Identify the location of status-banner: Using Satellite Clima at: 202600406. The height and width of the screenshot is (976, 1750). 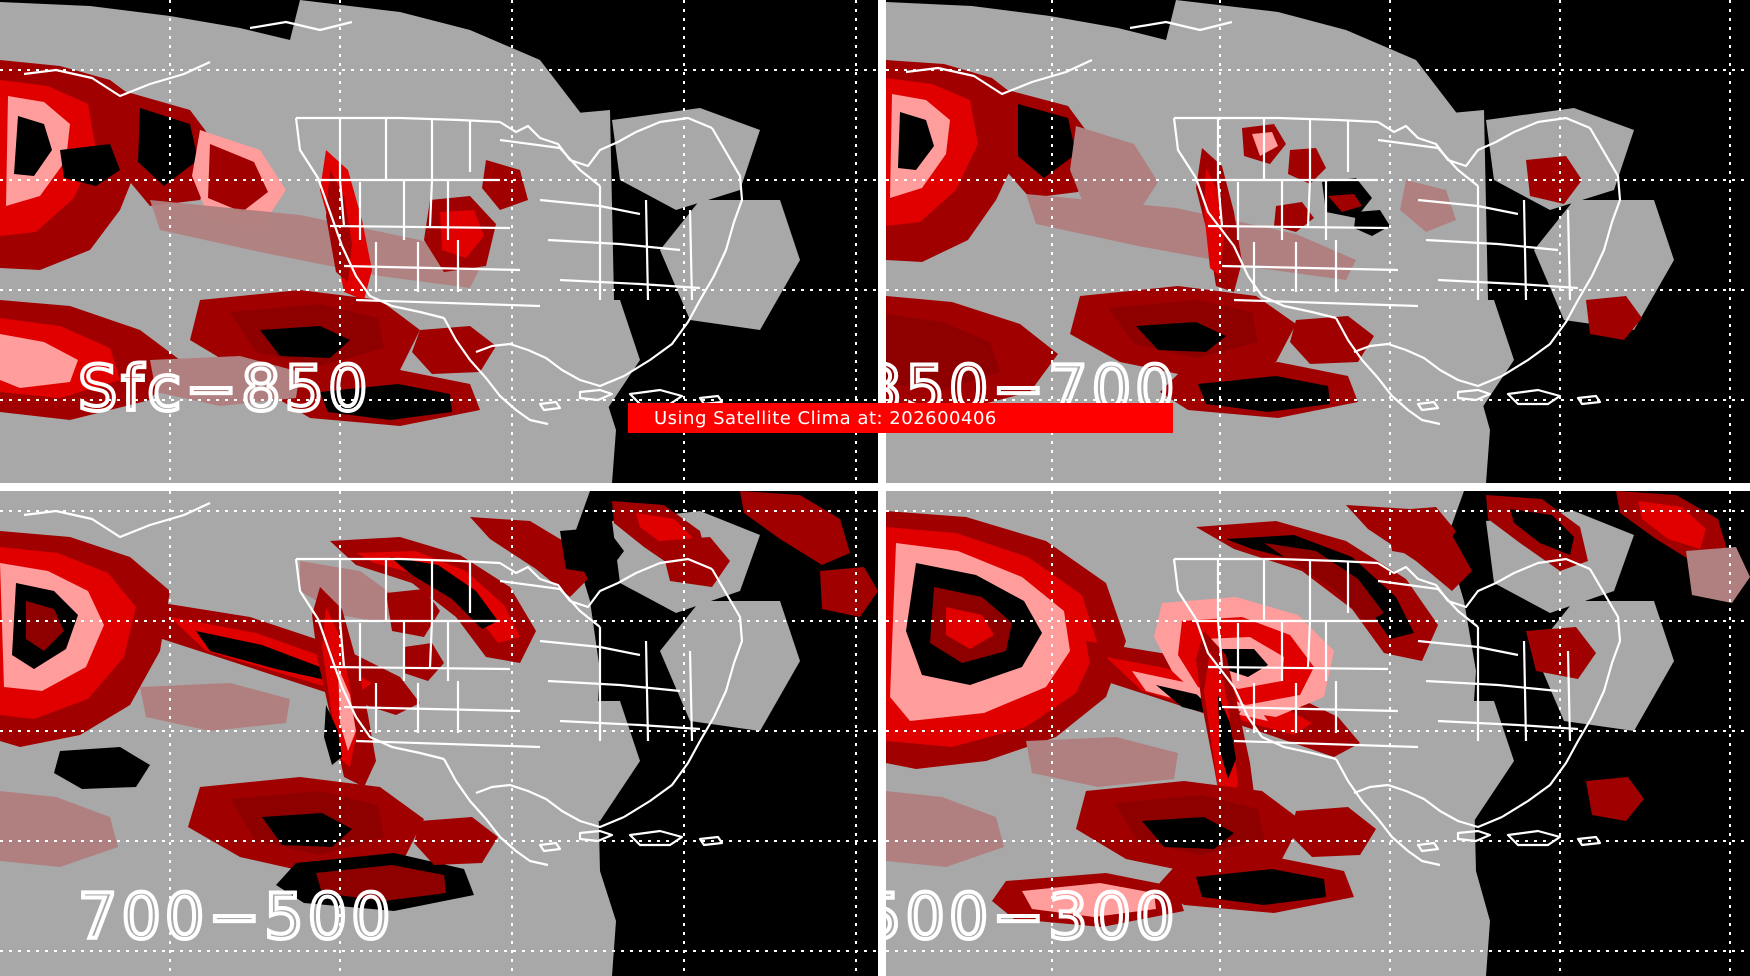
(900, 418).